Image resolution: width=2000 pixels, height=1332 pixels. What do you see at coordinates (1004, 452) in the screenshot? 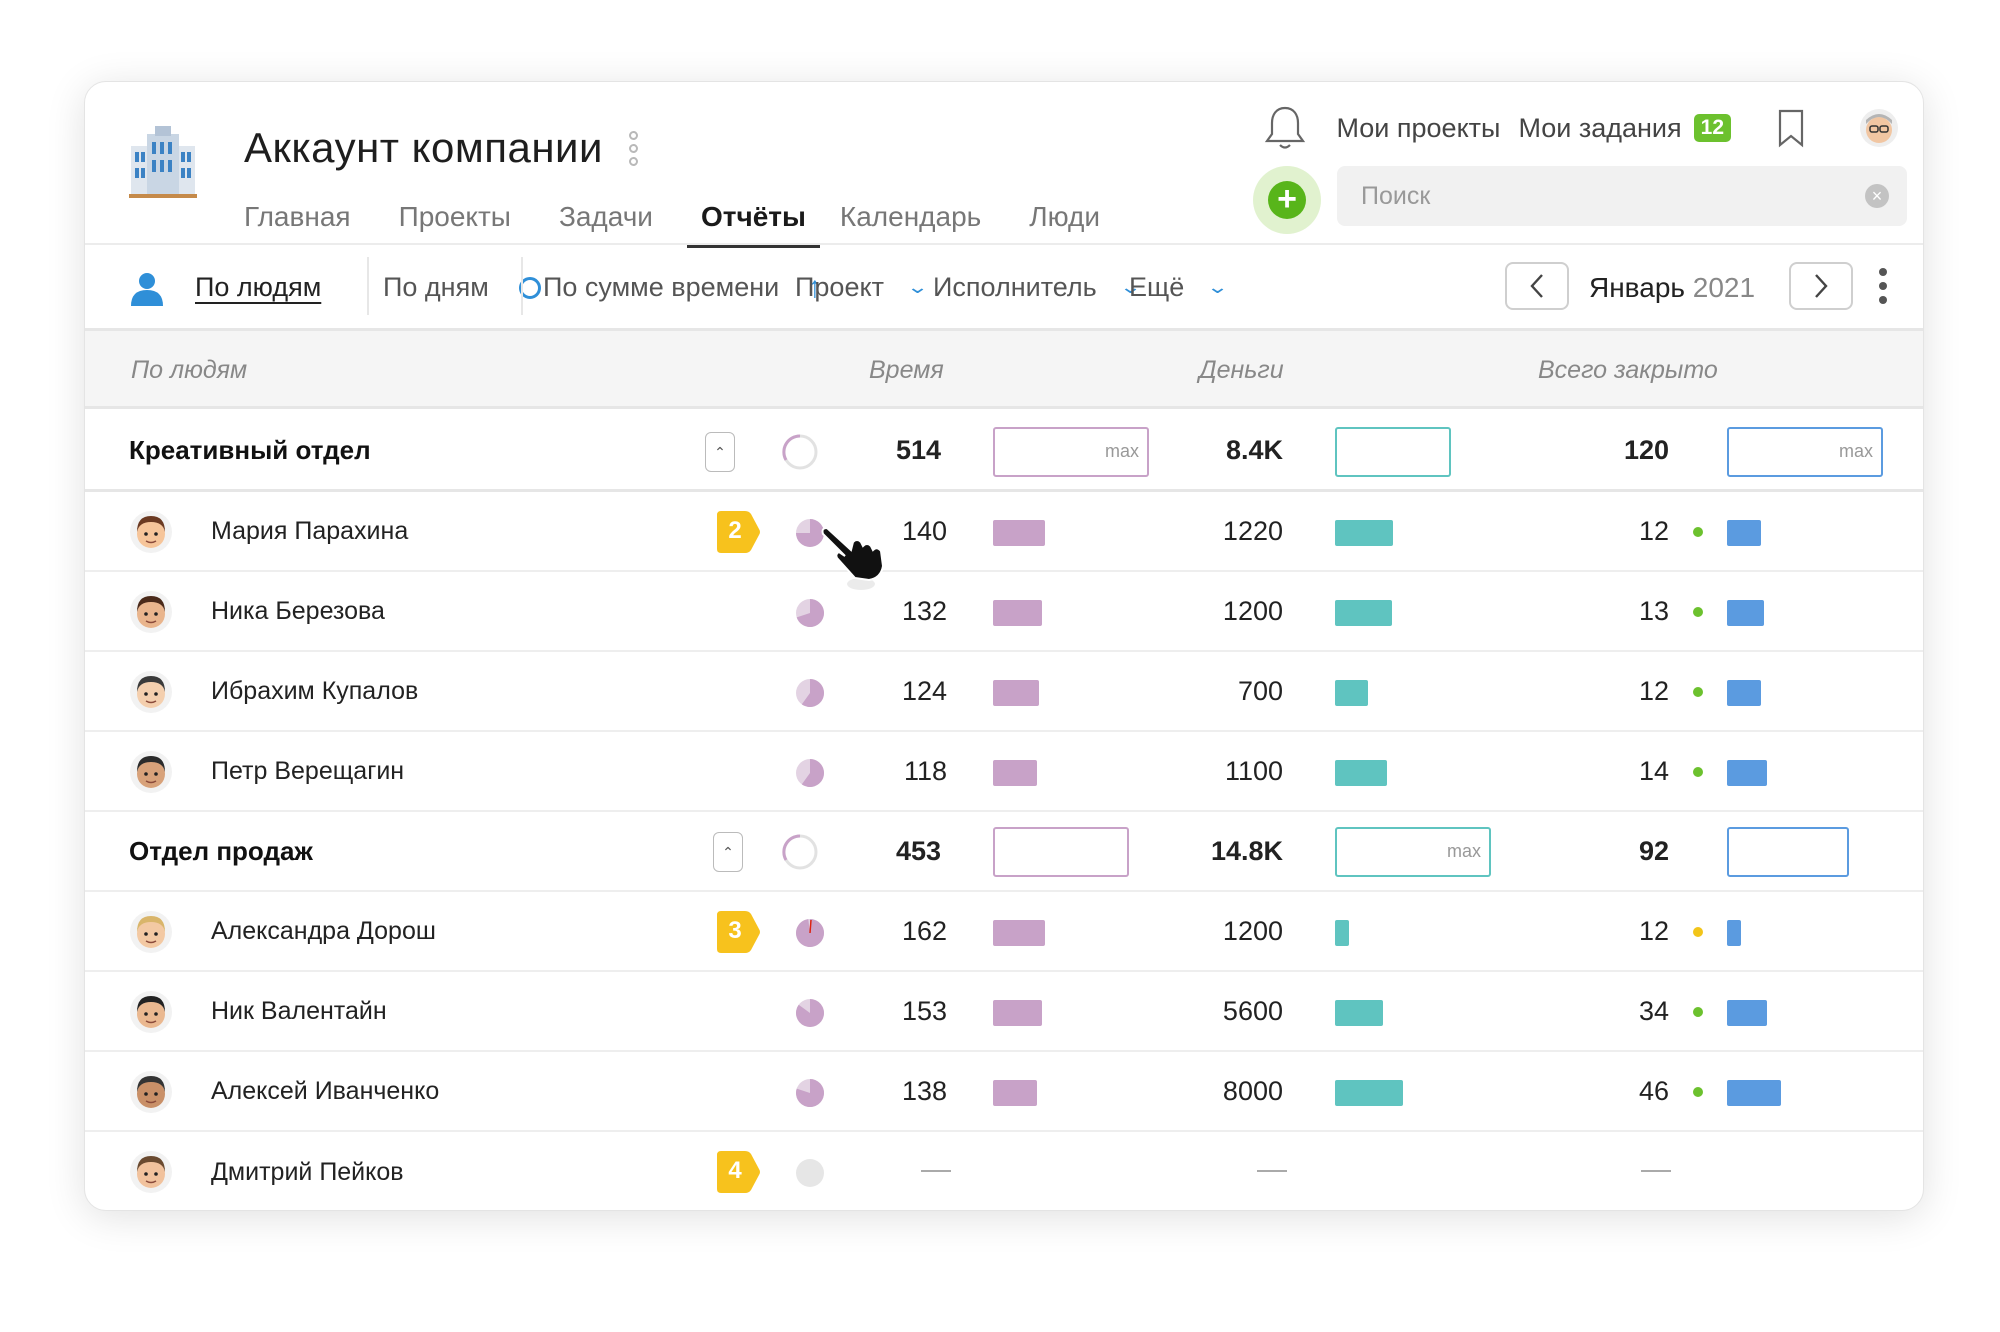
I see `group-row: Креативный отдел ⌃ 514 max 8.4K 120 max` at bounding box center [1004, 452].